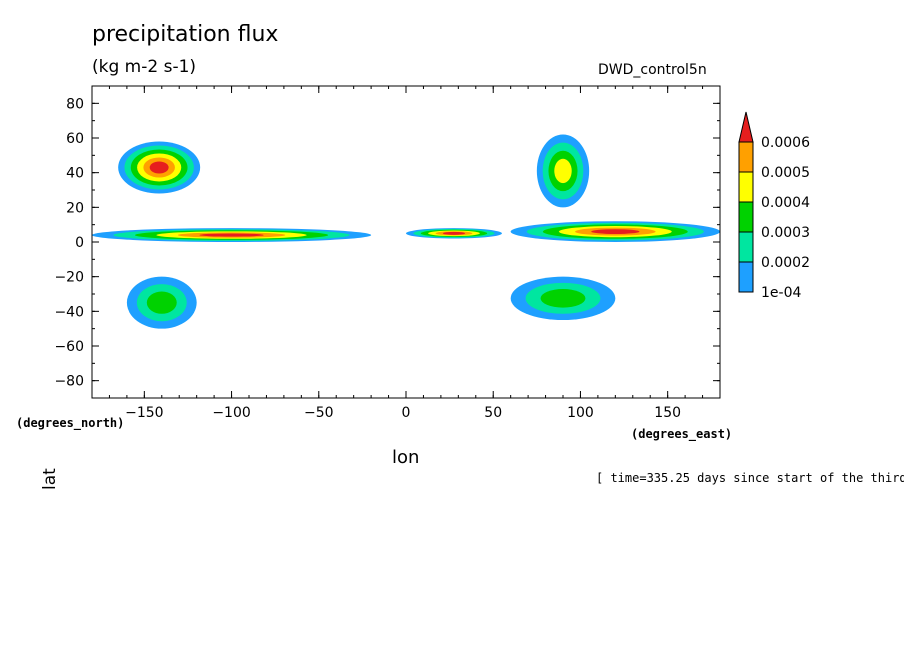 This screenshot has width=904, height=654. What do you see at coordinates (69, 382) in the screenshot?
I see `y-tick-label: −80` at bounding box center [69, 382].